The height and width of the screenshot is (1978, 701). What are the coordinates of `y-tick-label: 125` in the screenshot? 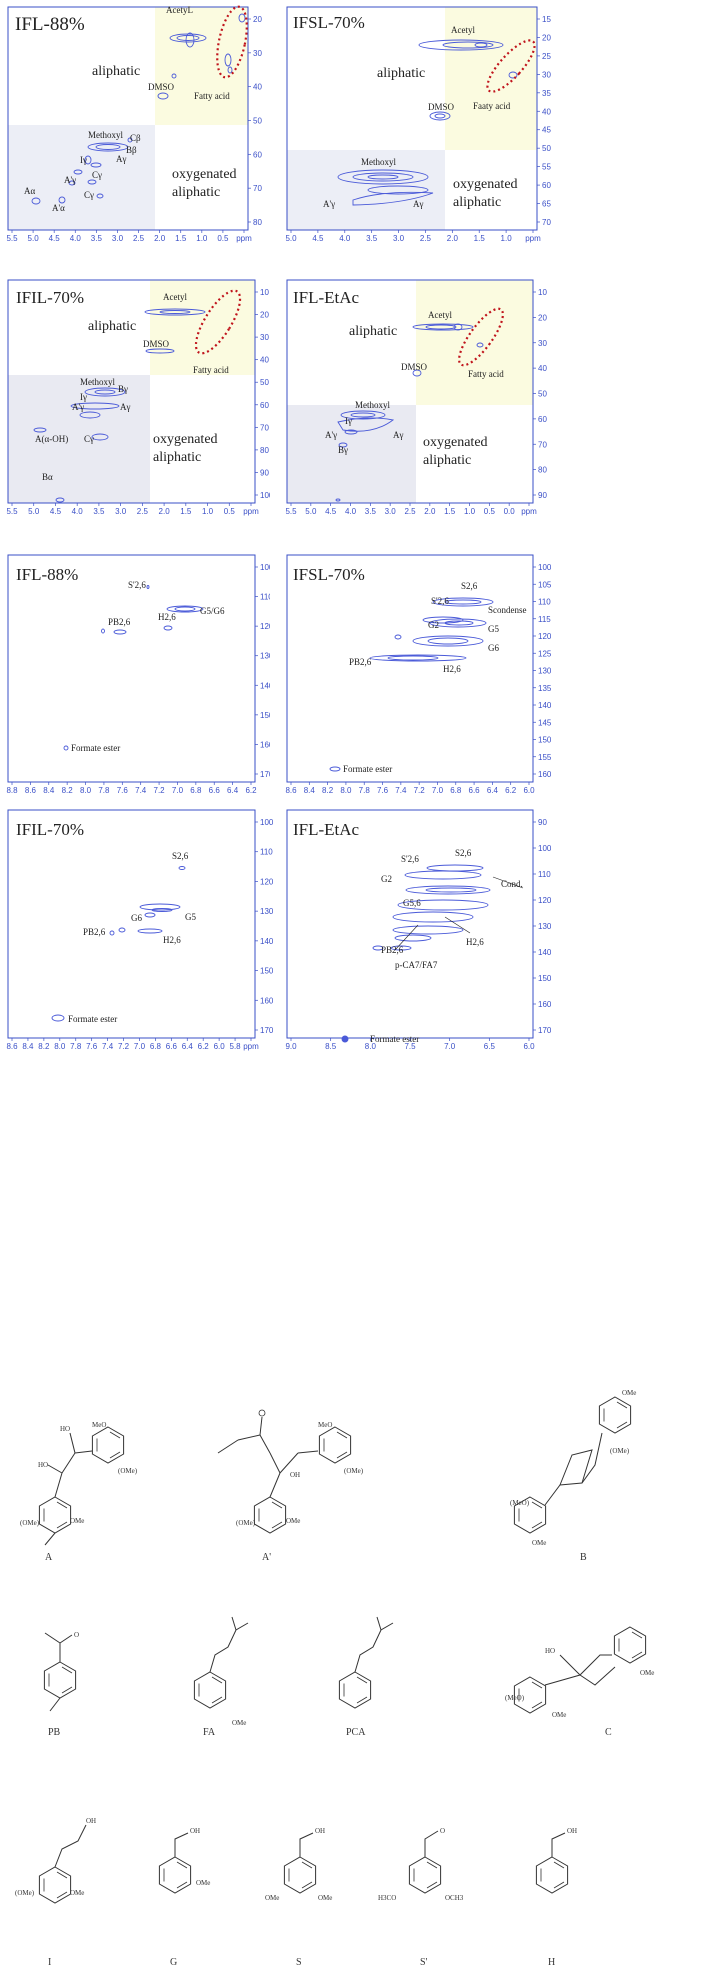 It's located at (545, 653).